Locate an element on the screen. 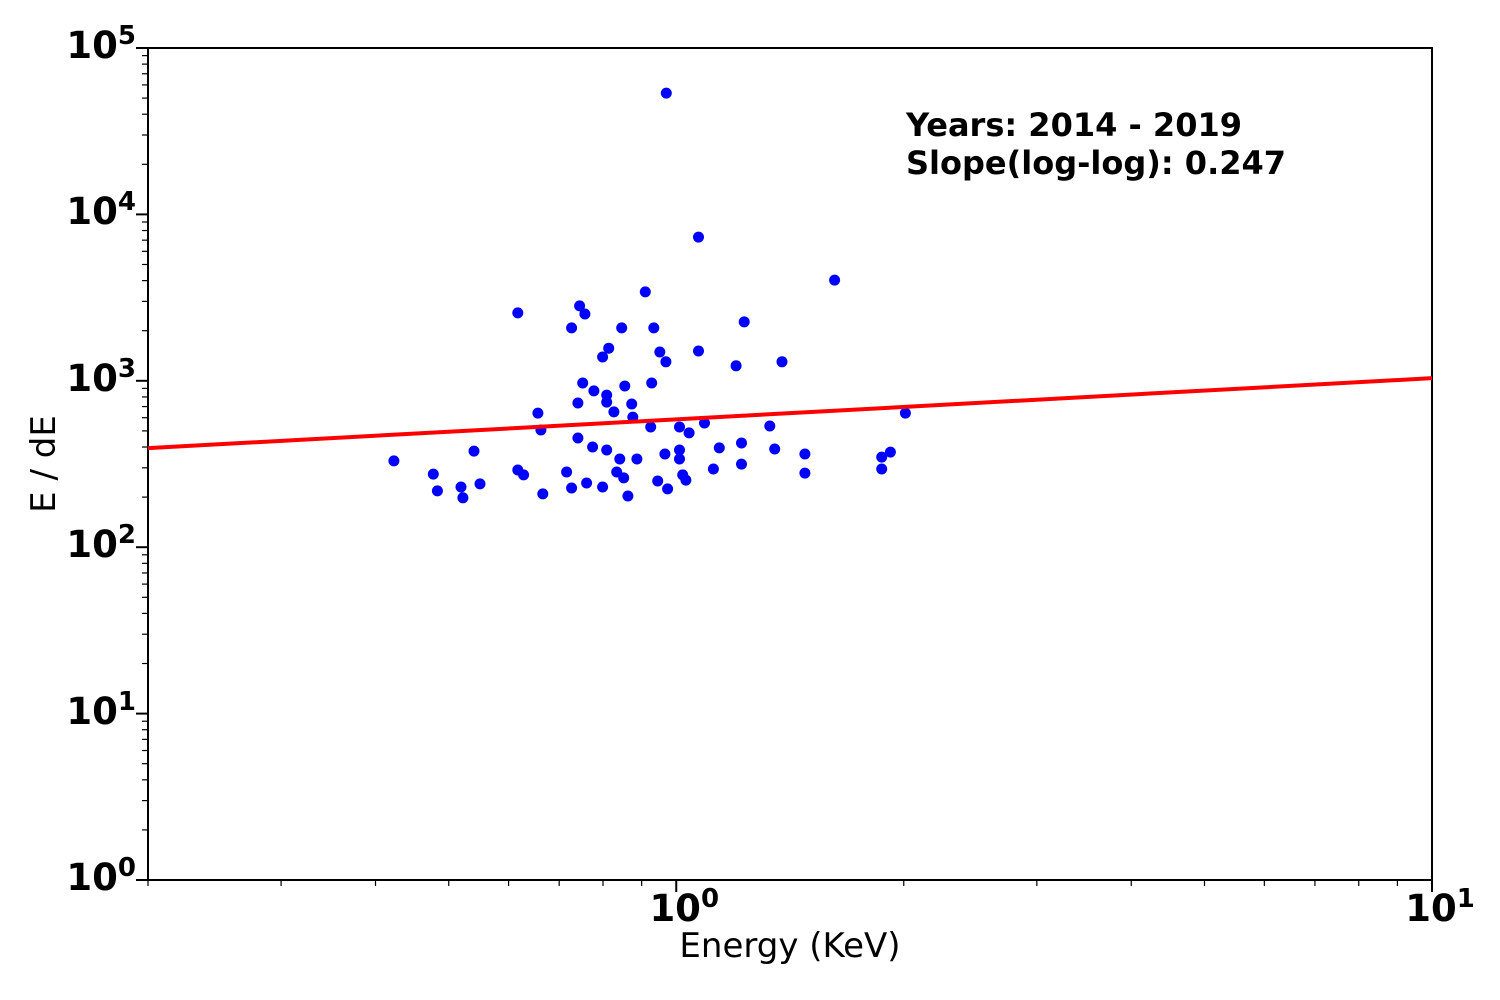 Image resolution: width=1500 pixels, height=1000 pixels. tick-label-exponent: 4 is located at coordinates (126, 202).